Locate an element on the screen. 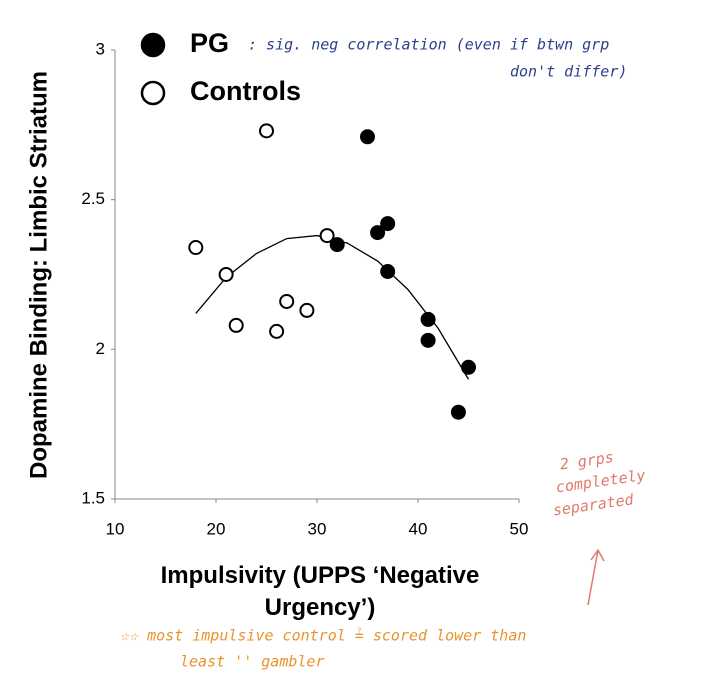 This screenshot has height=684, width=702. x-tick-label: 40 is located at coordinates (418, 528).